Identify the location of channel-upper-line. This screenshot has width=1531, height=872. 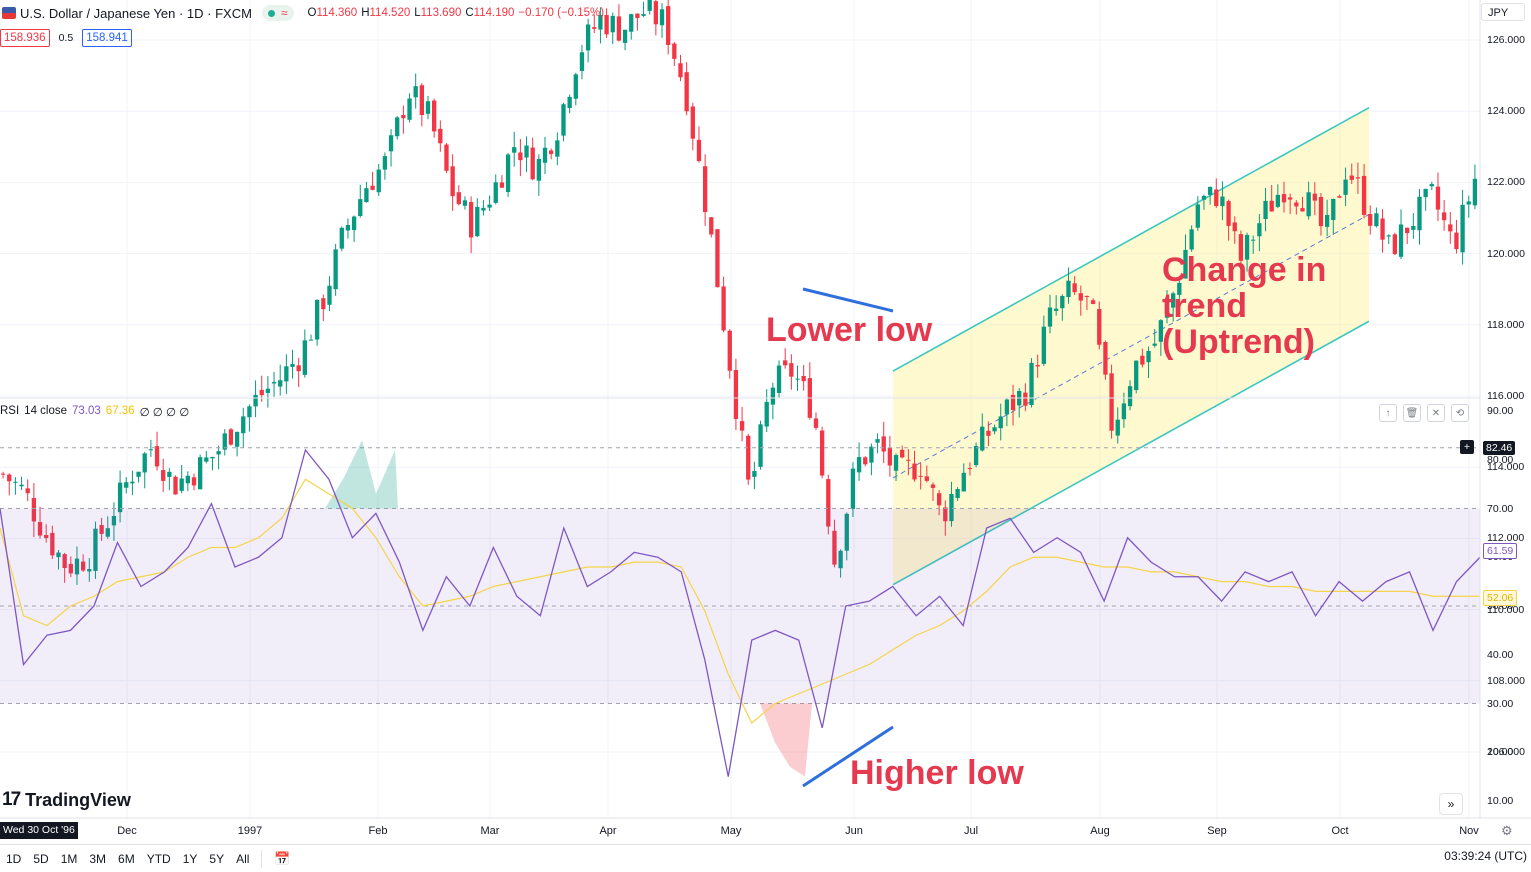
(1131, 239).